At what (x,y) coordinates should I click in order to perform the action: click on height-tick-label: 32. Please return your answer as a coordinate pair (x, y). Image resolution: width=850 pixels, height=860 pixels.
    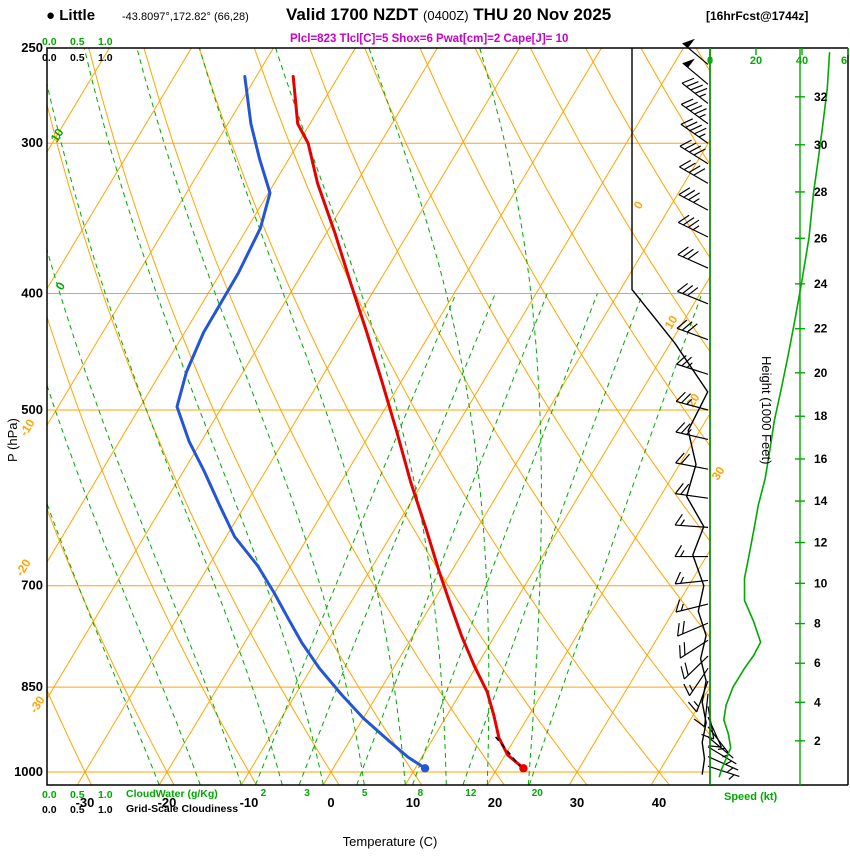
    Looking at the image, I should click on (821, 97).